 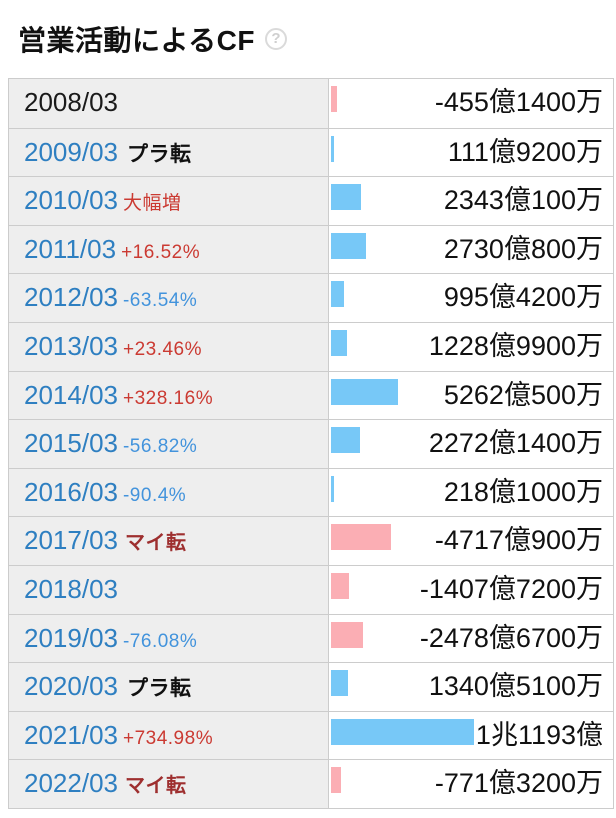 I want to click on change-note: -90.4%, so click(x=154, y=495).